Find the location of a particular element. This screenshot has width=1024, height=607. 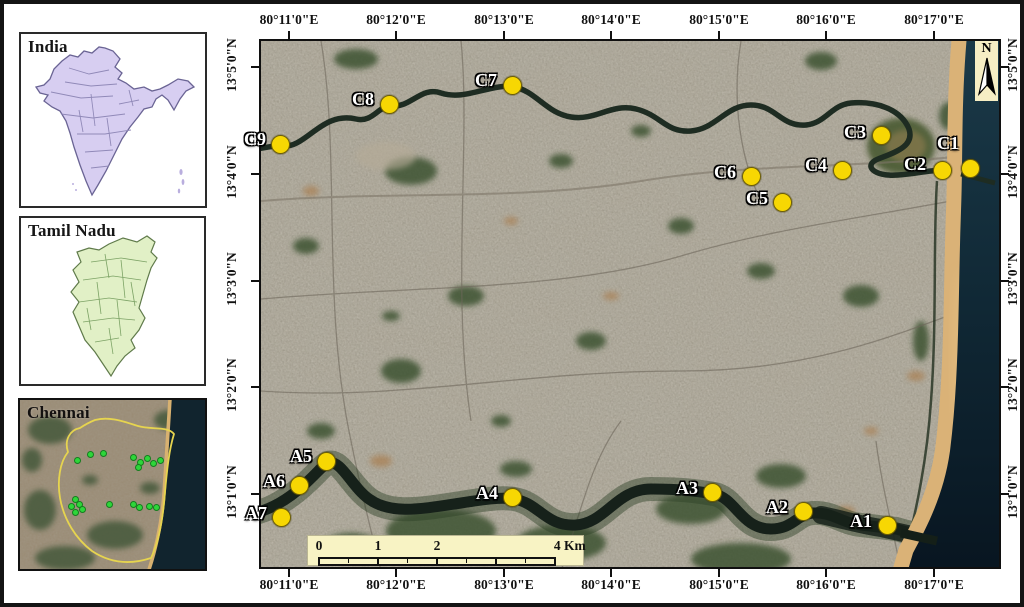

site-marker-c5 is located at coordinates (782, 202).